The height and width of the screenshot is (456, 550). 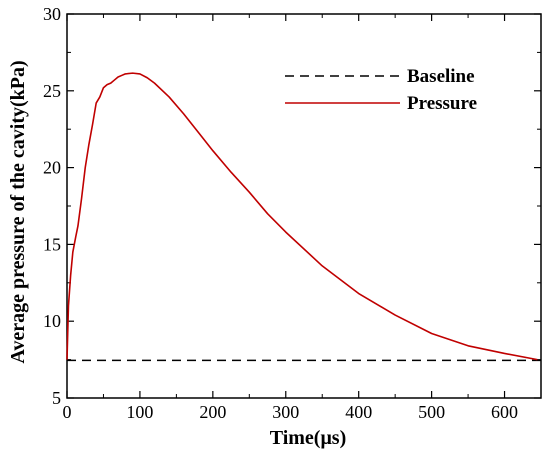 What do you see at coordinates (52, 321) in the screenshot?
I see `y-tick-label: 10` at bounding box center [52, 321].